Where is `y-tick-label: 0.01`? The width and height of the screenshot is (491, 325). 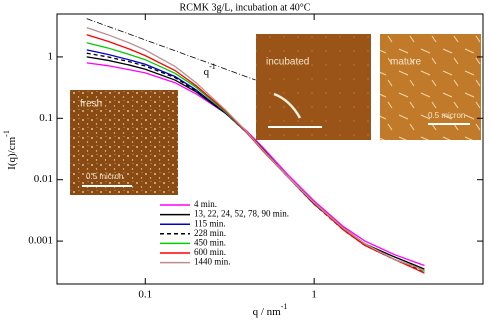 y-tick-label: 0.01 is located at coordinates (43, 179).